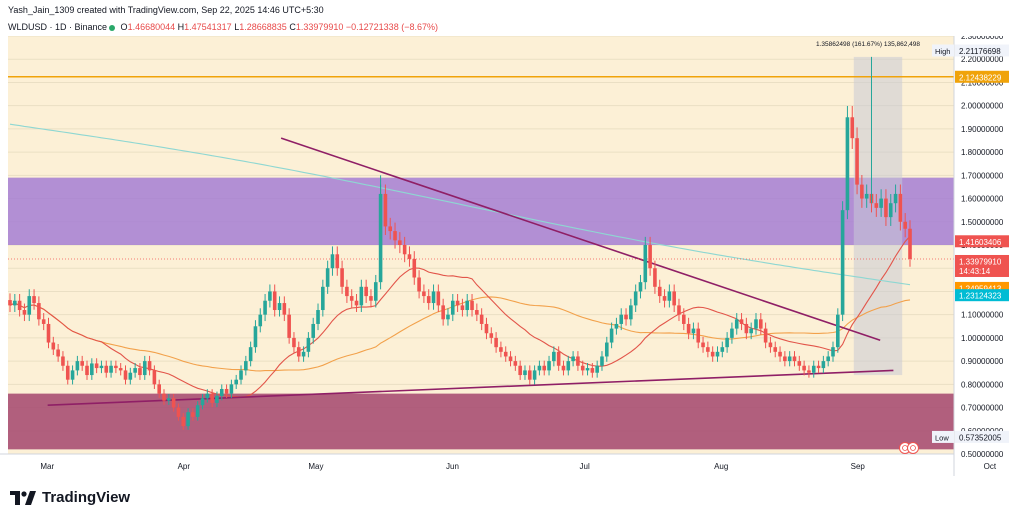 The width and height of the screenshot is (1024, 521). What do you see at coordinates (481, 211) in the screenshot?
I see `resistance-zone` at bounding box center [481, 211].